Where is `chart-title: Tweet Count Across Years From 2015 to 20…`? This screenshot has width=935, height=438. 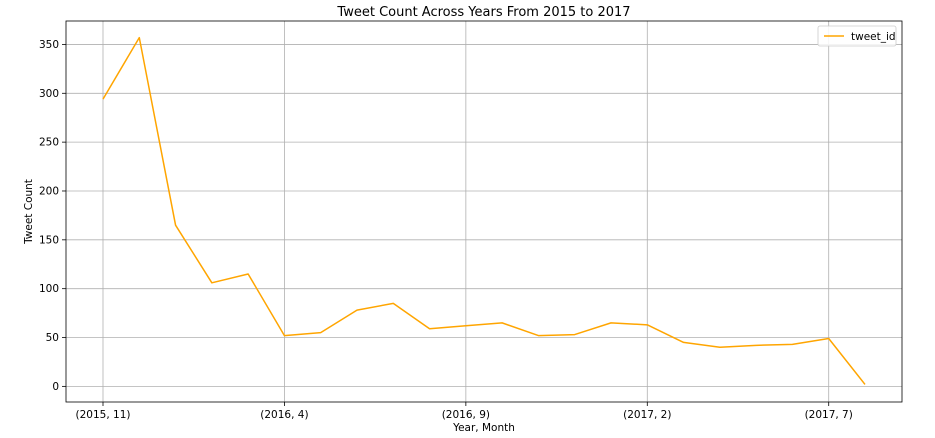
chart-title: Tweet Count Across Years From 2015 to 20… is located at coordinates (483, 12).